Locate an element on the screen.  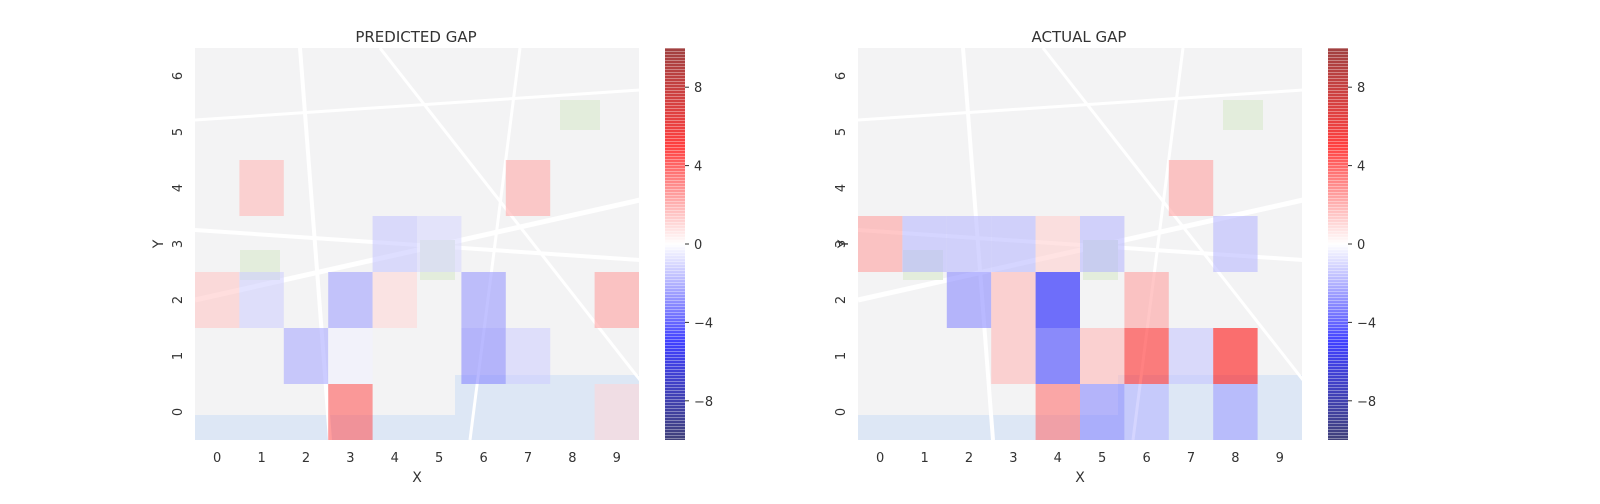
x-tick-label: 2 is located at coordinates (306, 458).